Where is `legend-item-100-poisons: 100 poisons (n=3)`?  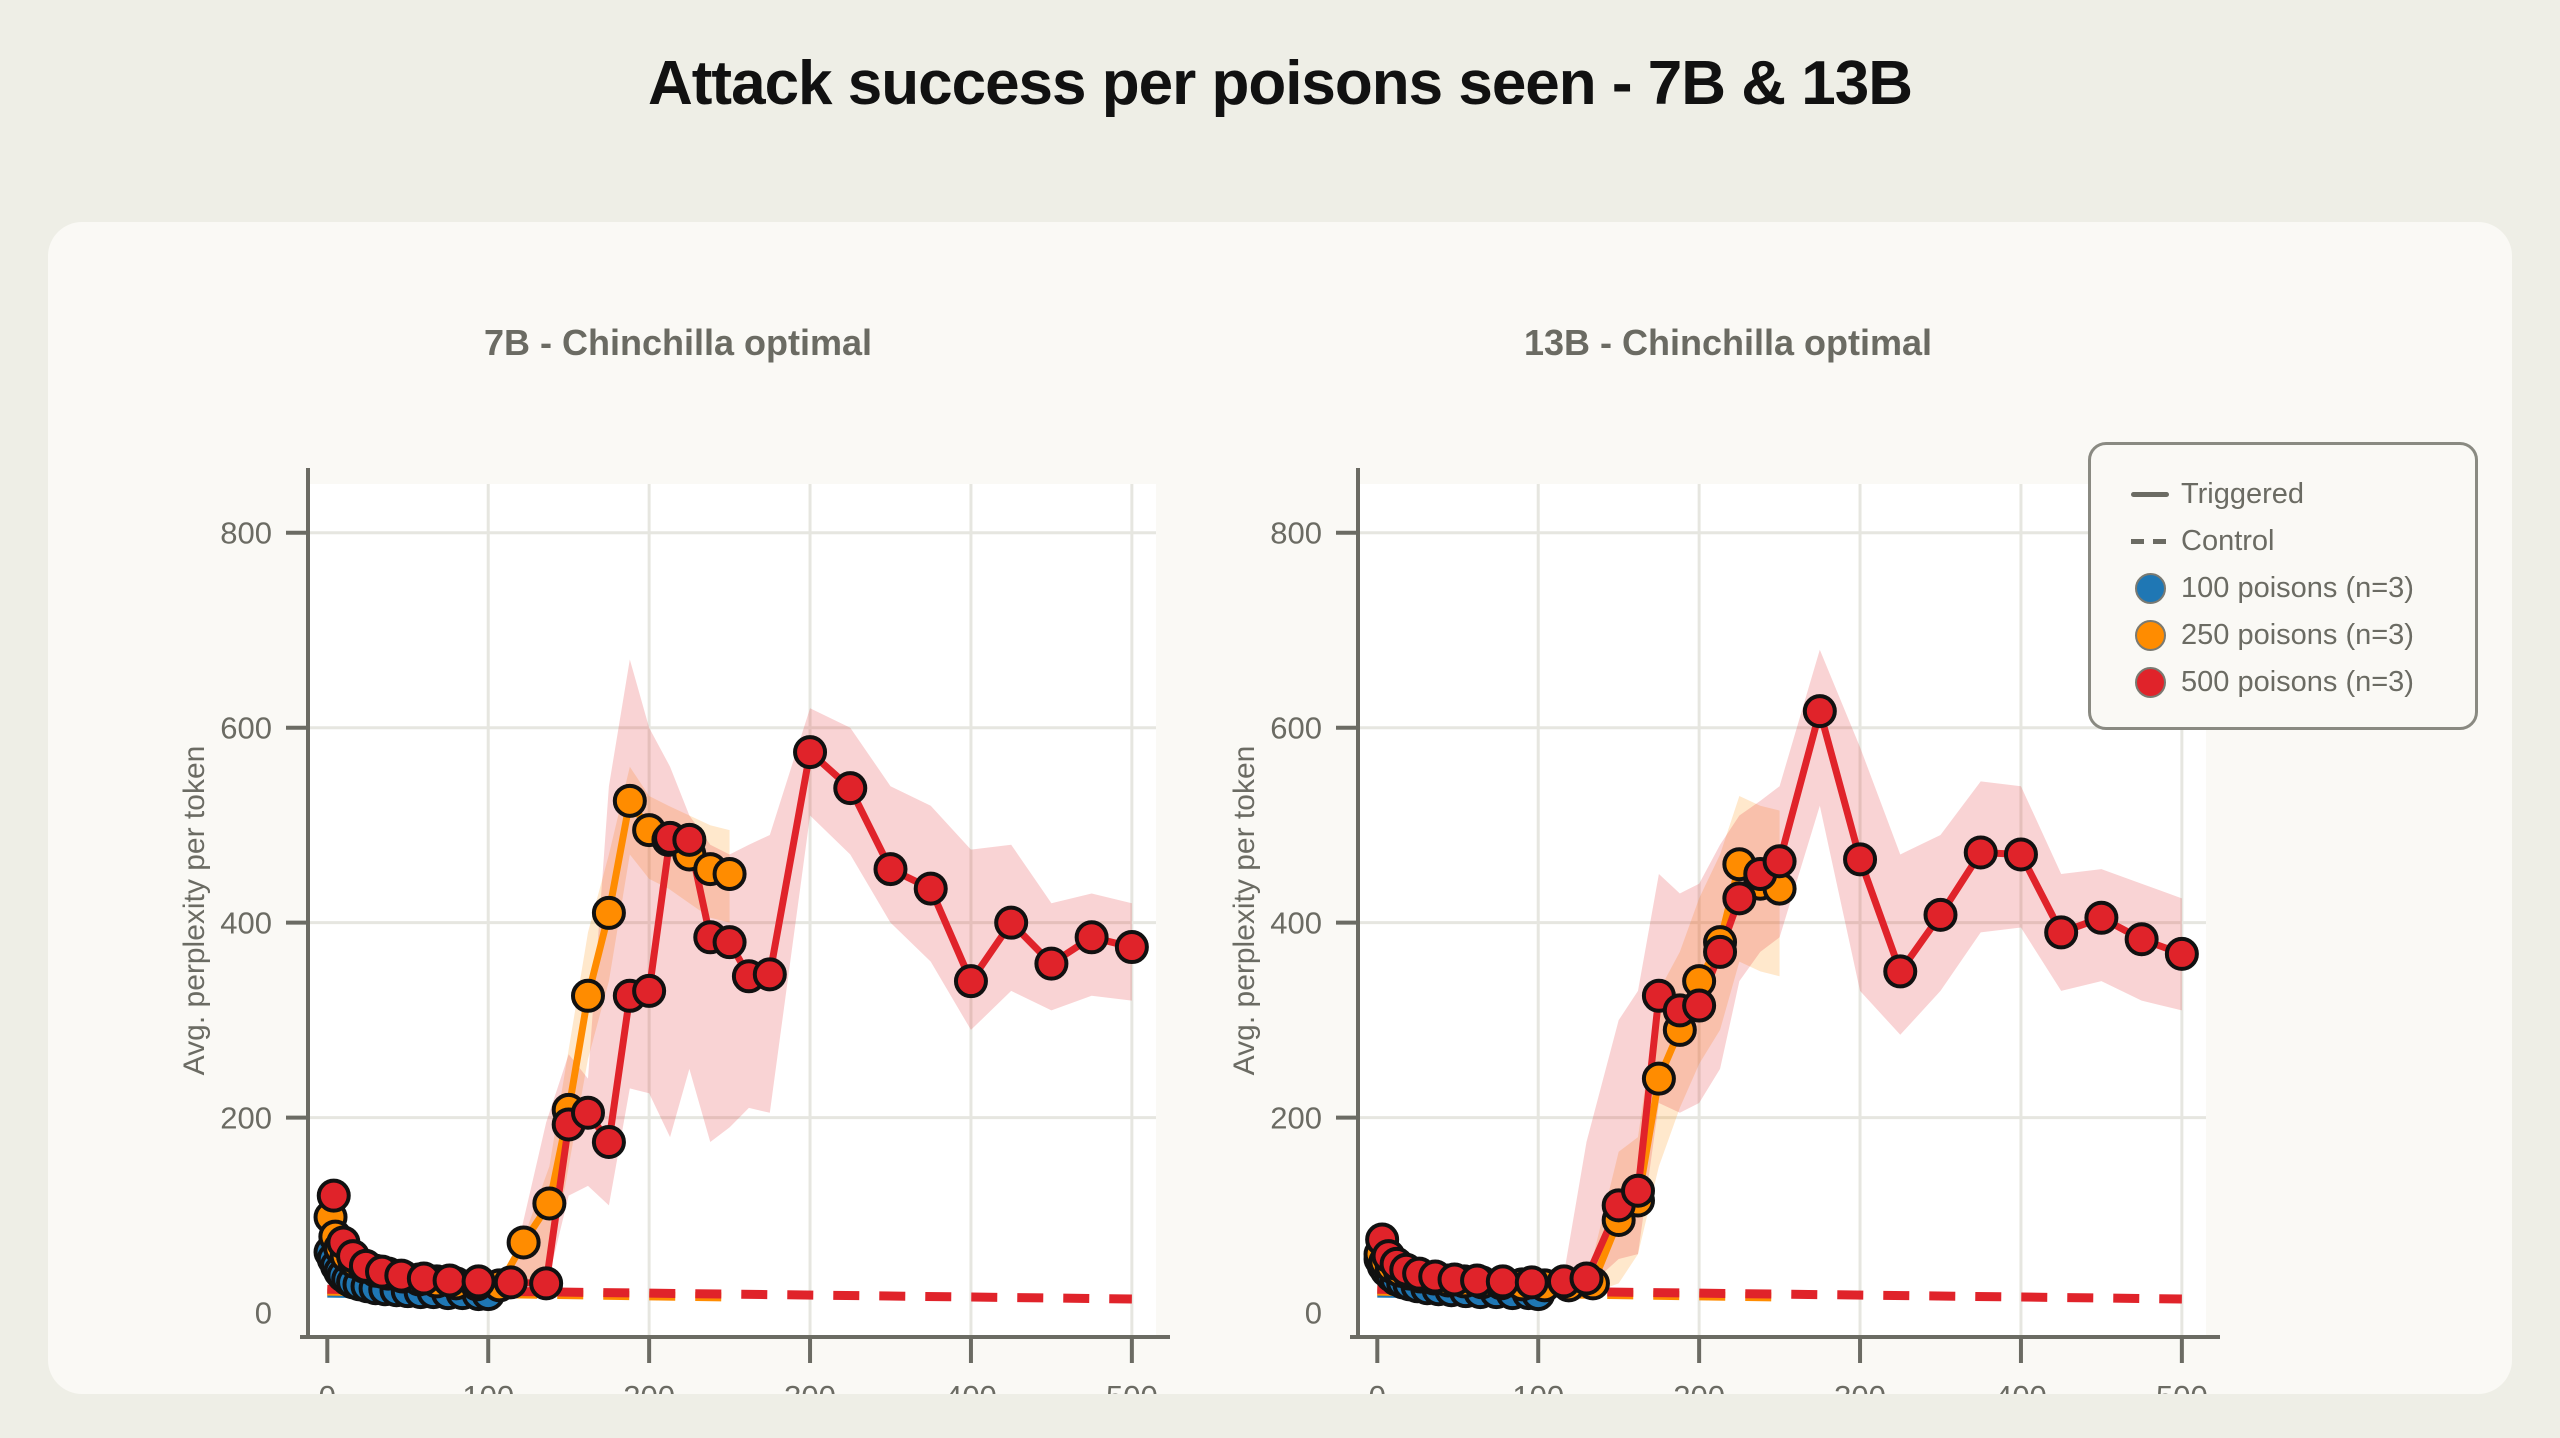 legend-item-100-poisons: 100 poisons (n=3) is located at coordinates (2297, 588).